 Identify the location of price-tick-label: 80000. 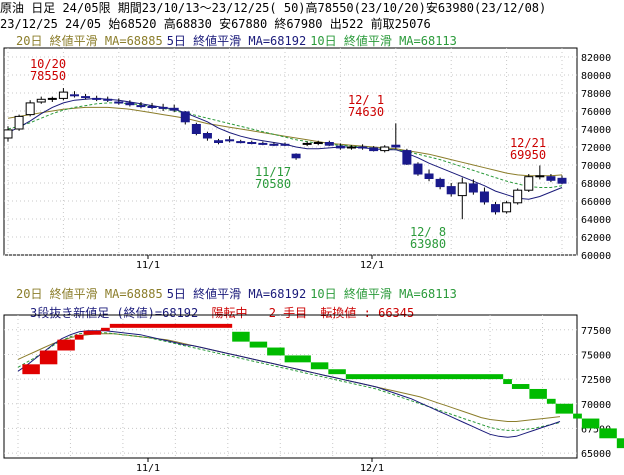
(596, 76).